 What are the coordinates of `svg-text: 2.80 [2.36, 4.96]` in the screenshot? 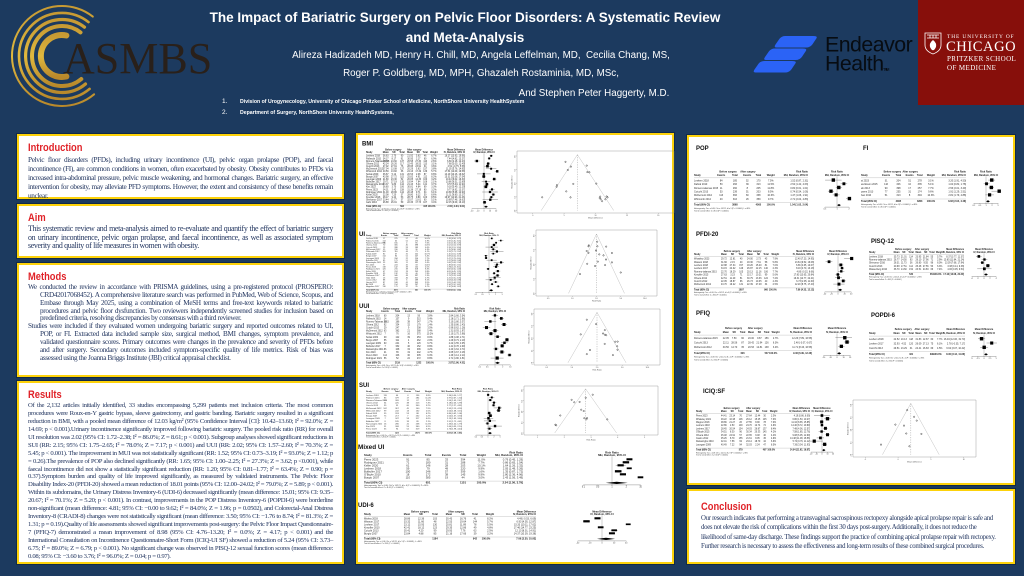 It's located at (513, 474).